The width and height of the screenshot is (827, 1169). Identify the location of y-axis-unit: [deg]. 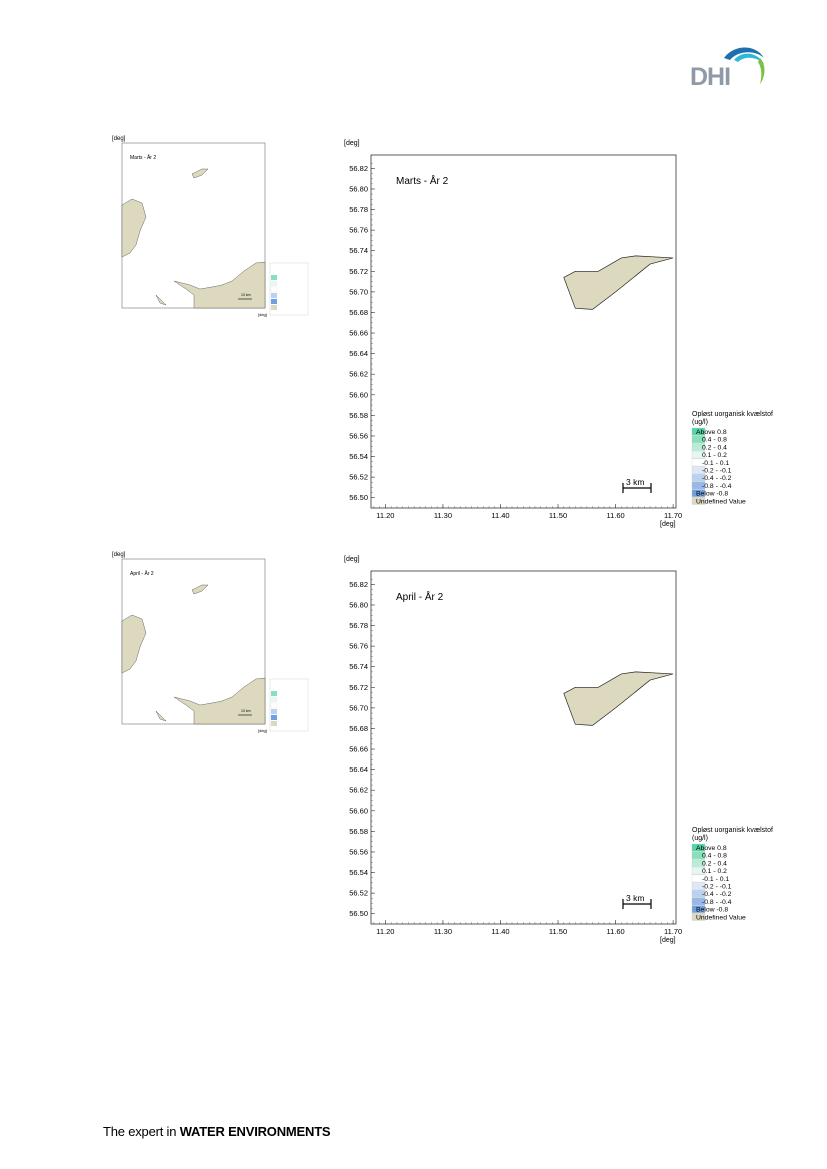
(352, 143).